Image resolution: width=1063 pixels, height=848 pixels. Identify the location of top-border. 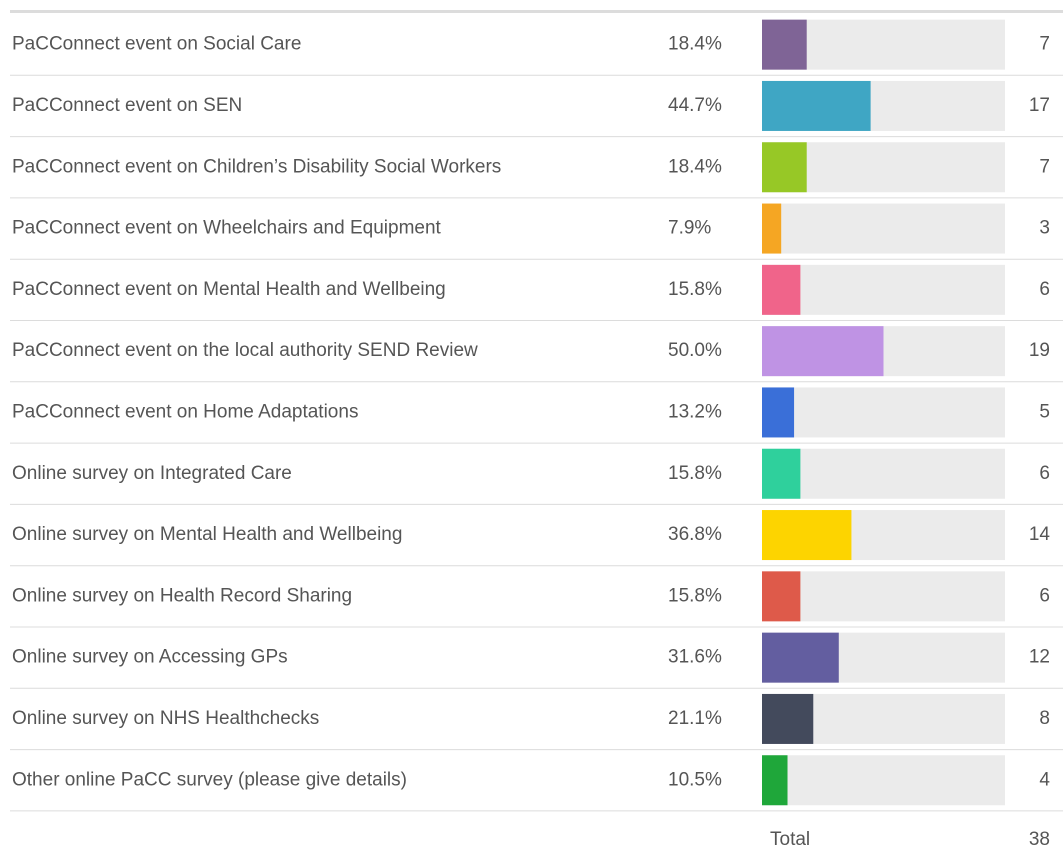
(536, 11).